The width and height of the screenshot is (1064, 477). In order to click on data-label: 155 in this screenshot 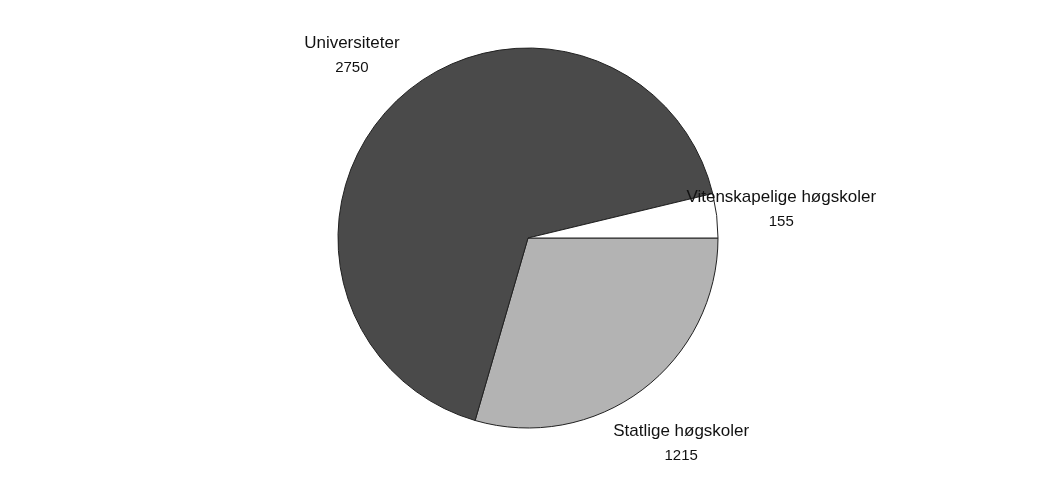, I will do `click(781, 220)`.